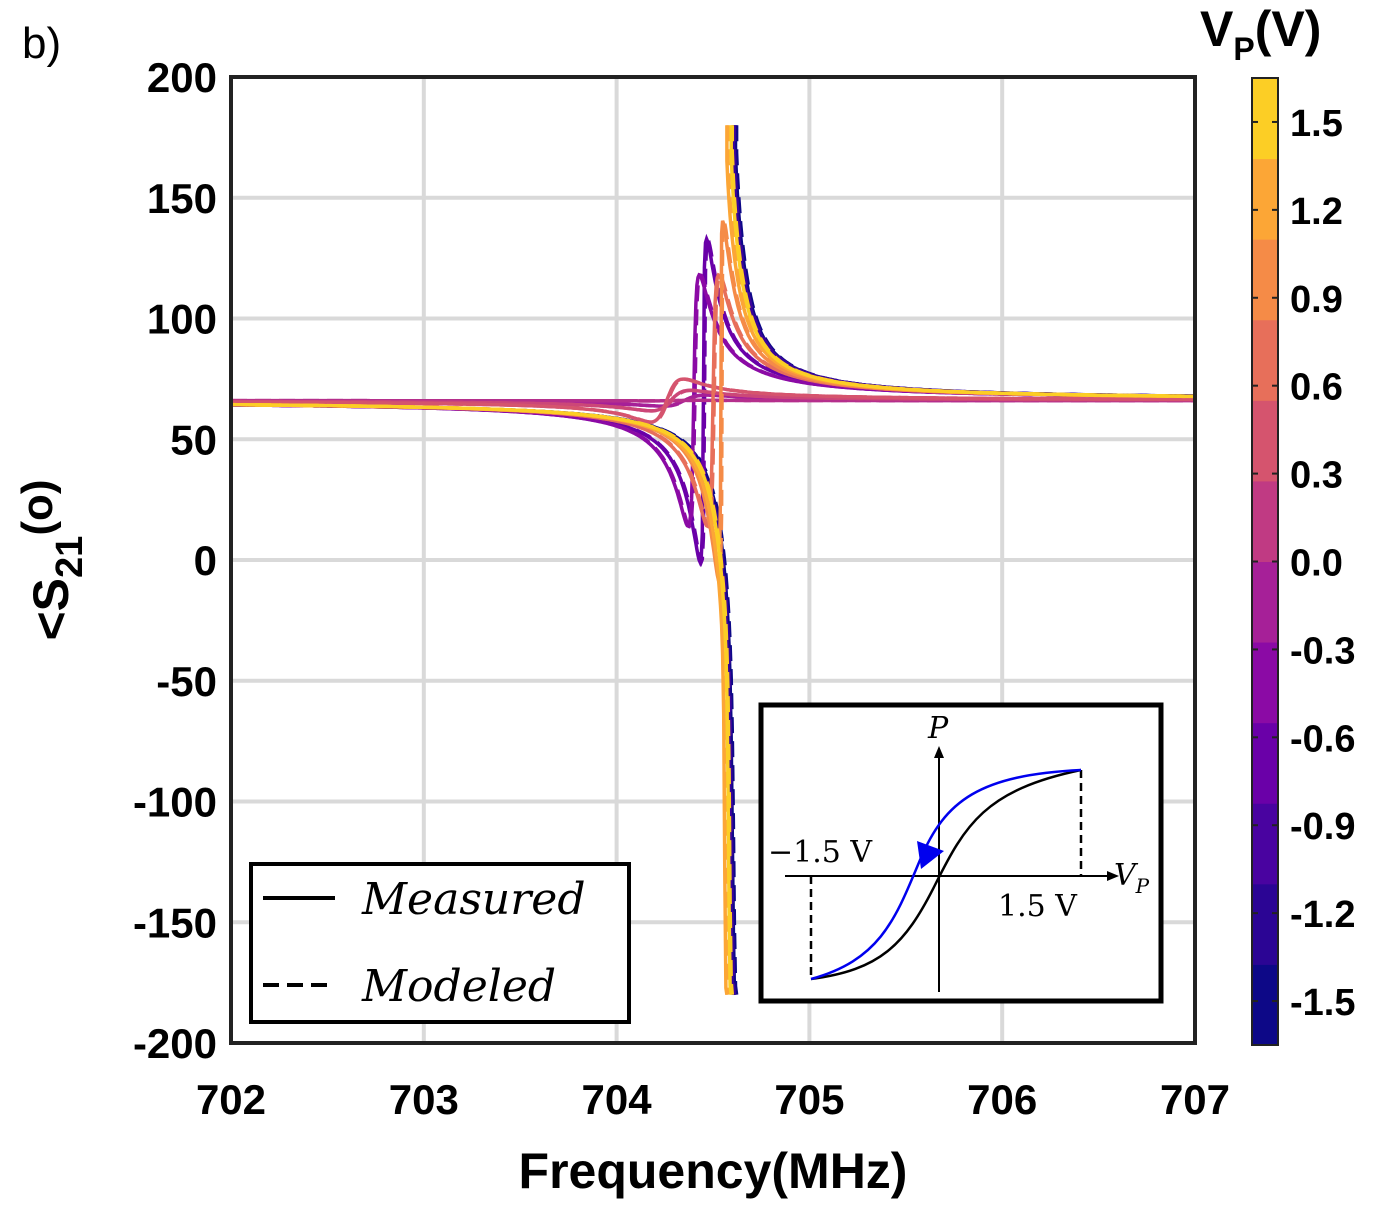 The image size is (1378, 1206). What do you see at coordinates (946, 874) in the screenshot?
I see `inset-reverse-branch` at bounding box center [946, 874].